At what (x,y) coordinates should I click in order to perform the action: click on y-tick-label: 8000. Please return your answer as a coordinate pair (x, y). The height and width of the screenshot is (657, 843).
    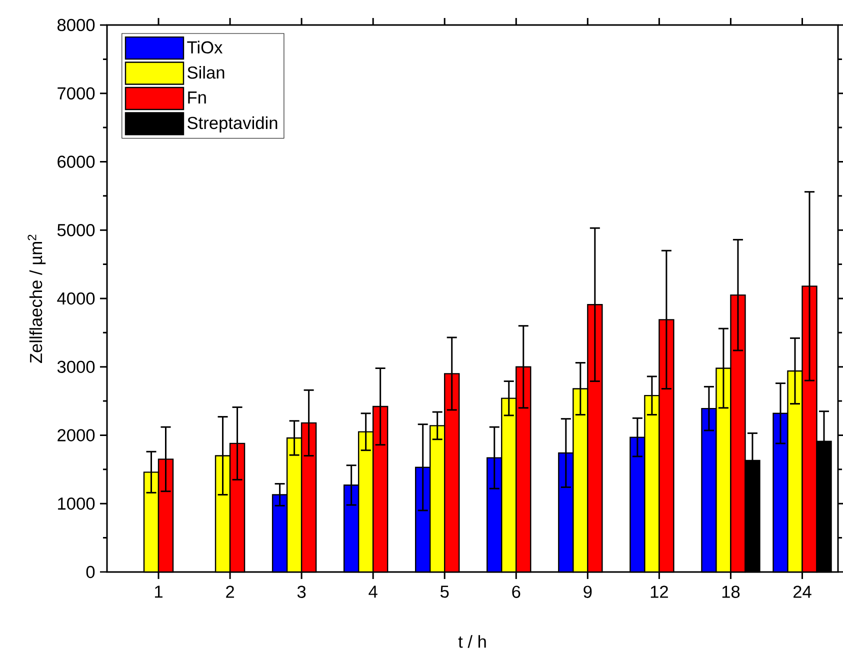
    Looking at the image, I should click on (76, 25).